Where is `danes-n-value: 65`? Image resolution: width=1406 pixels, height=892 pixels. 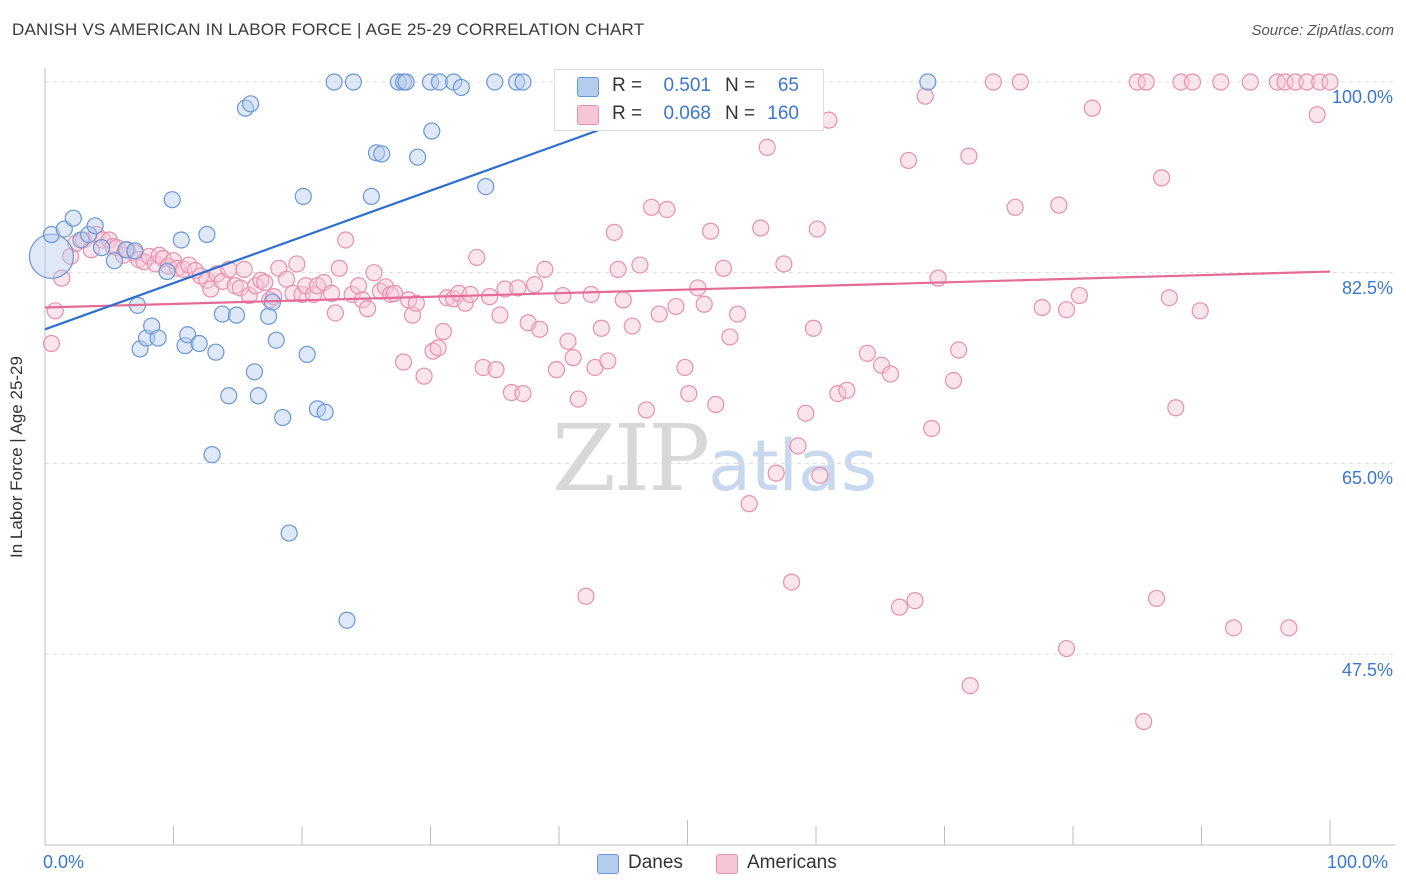 danes-n-value: 65 is located at coordinates (788, 85).